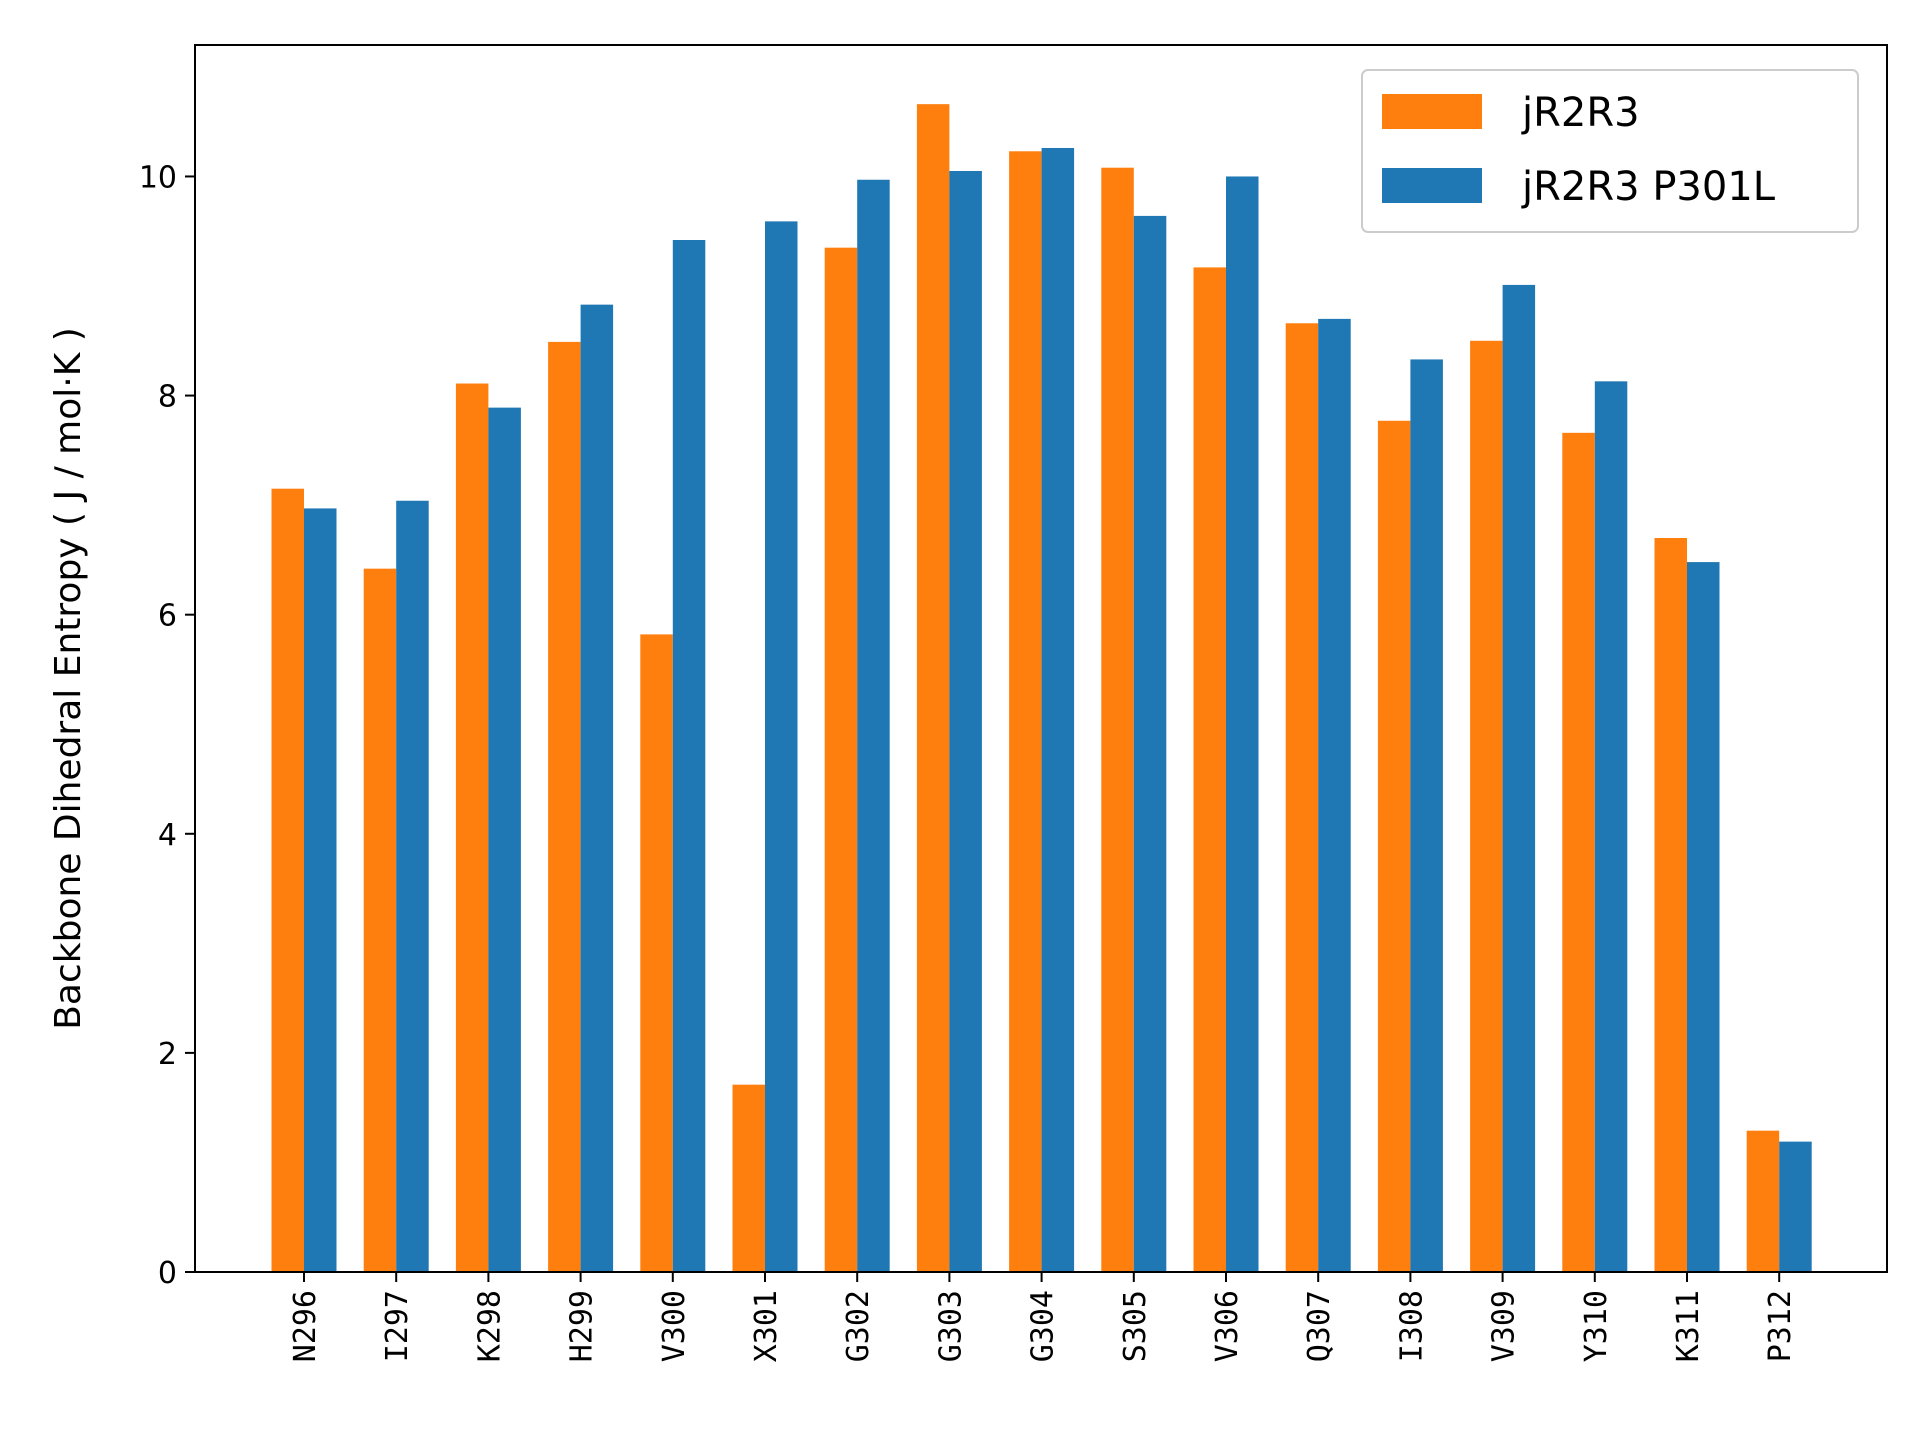 The height and width of the screenshot is (1440, 1920). Describe the element at coordinates (167, 616) in the screenshot. I see `y-tick-label: 6` at that location.